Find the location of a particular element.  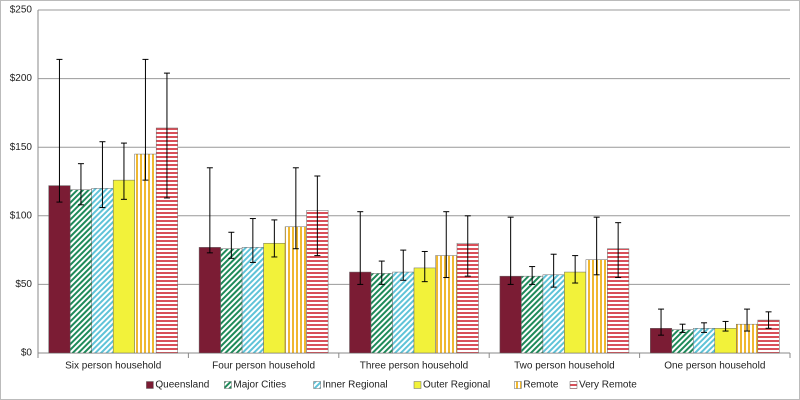

x-tick-label: Six person household is located at coordinates (113, 366).